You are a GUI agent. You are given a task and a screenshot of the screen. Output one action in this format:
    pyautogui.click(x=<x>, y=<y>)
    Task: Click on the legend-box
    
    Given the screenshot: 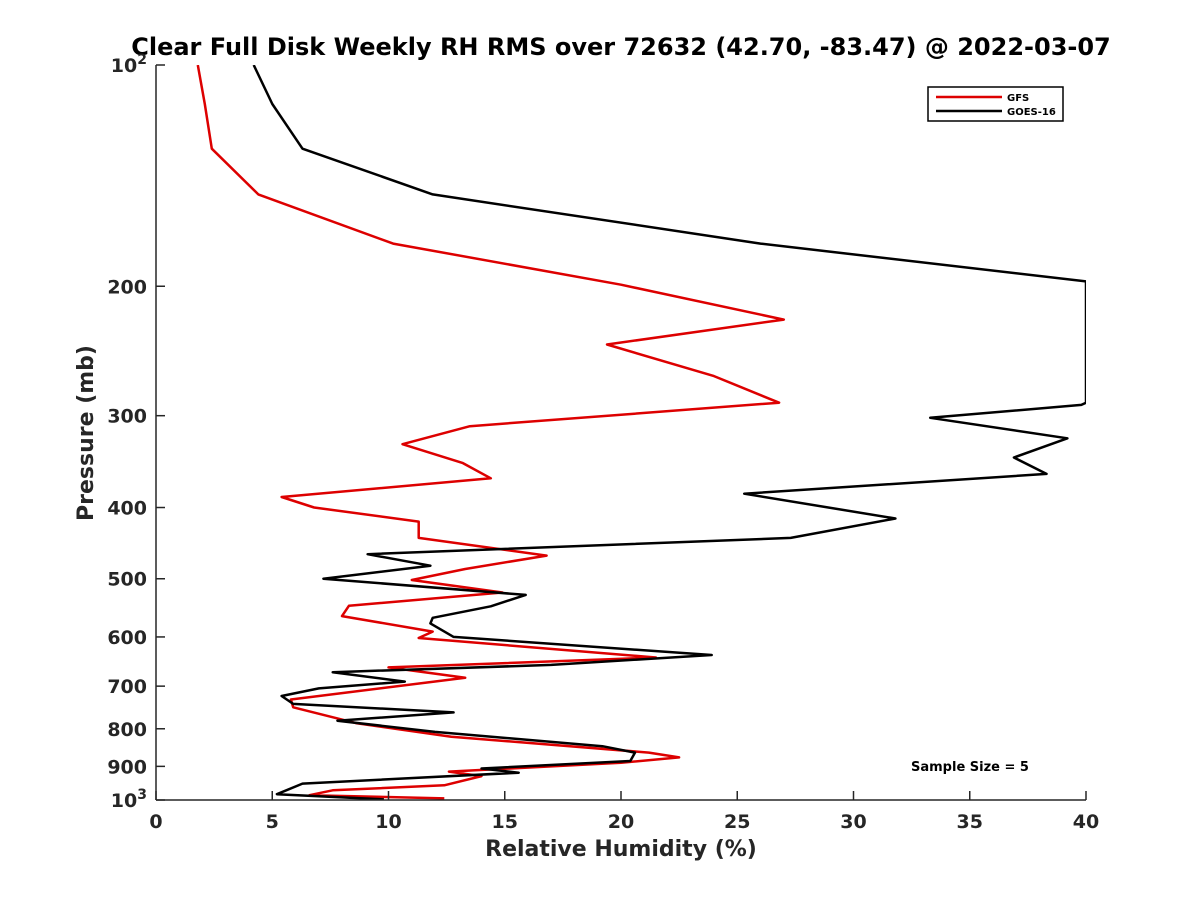 What is the action you would take?
    pyautogui.click(x=995, y=104)
    